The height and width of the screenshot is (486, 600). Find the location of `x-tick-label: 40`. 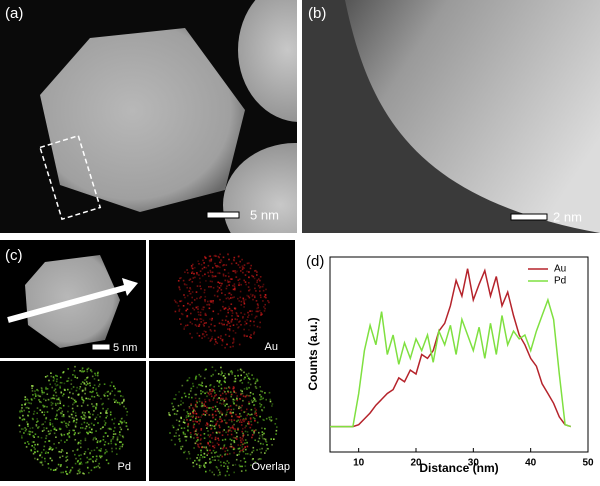

x-tick-label: 40 is located at coordinates (531, 463).